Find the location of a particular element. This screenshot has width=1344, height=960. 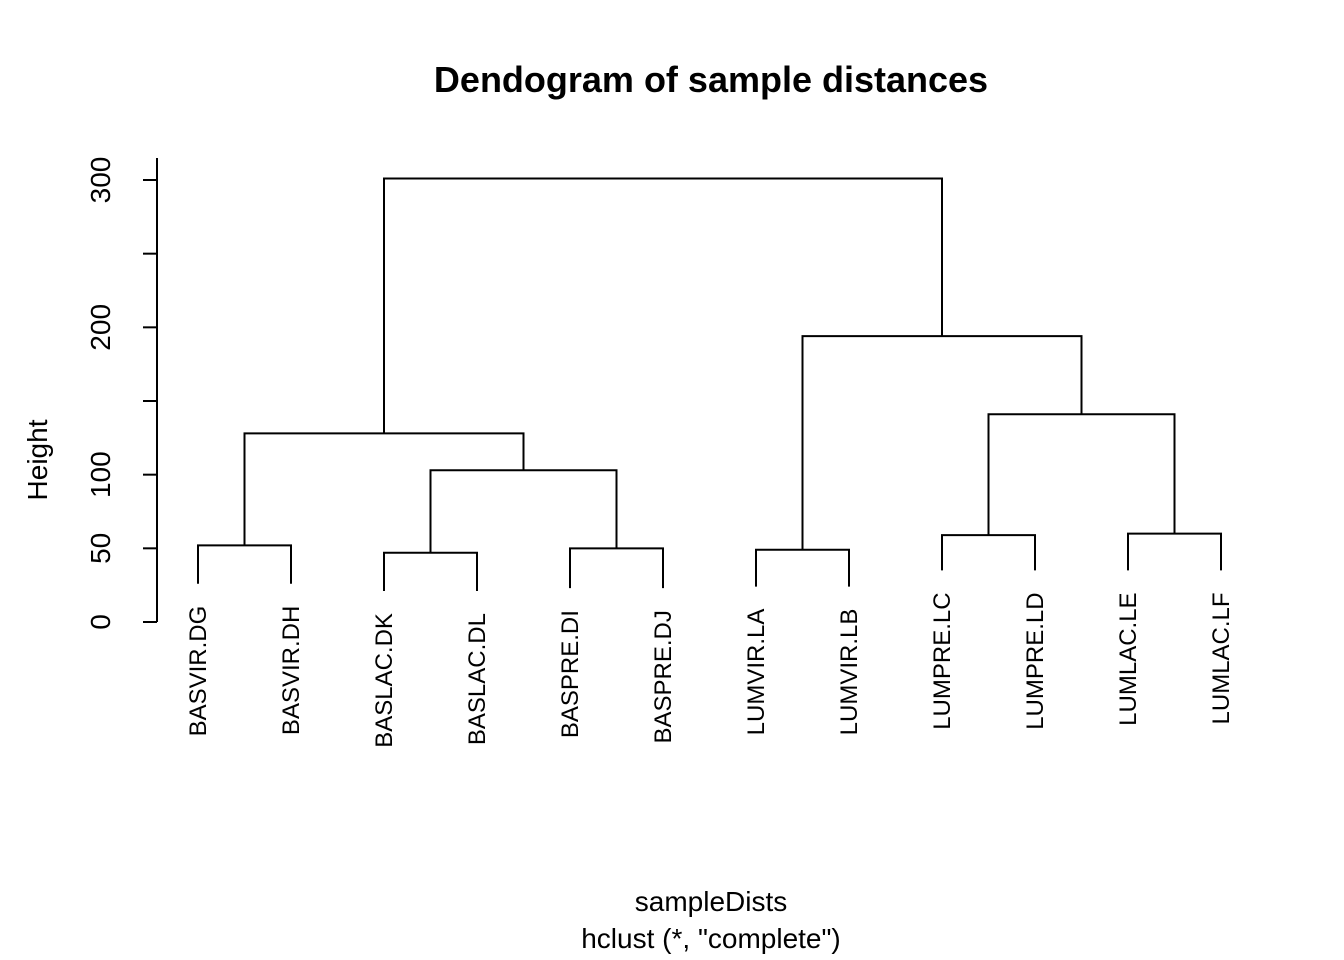

y-tick-label: 0 is located at coordinates (100, 622).